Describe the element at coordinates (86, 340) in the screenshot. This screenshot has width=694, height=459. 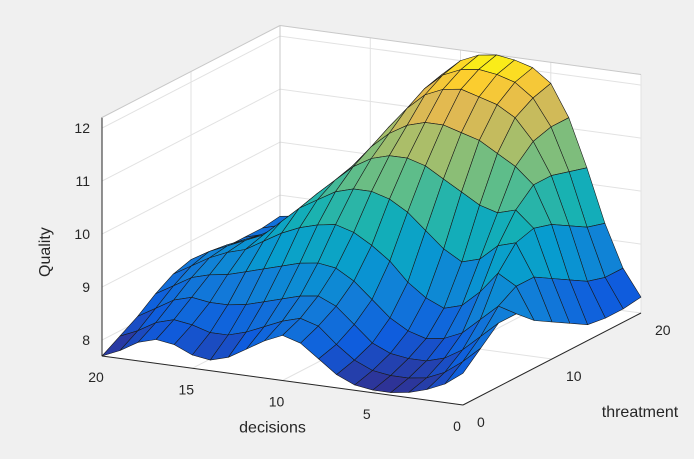
I see `z-tick-label: 8` at that location.